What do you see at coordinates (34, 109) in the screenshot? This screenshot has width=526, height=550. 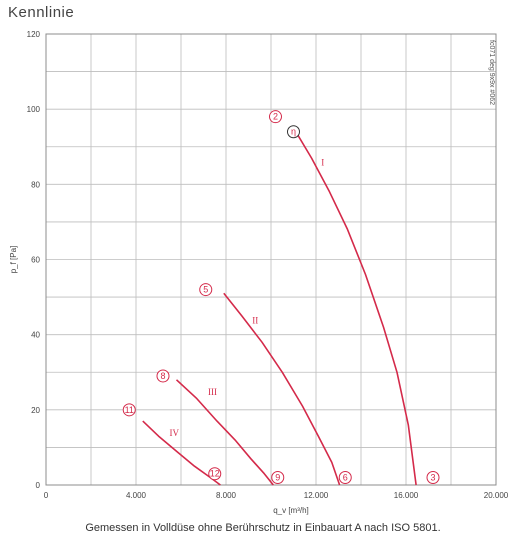 I see `y-tick-label: 100` at bounding box center [34, 109].